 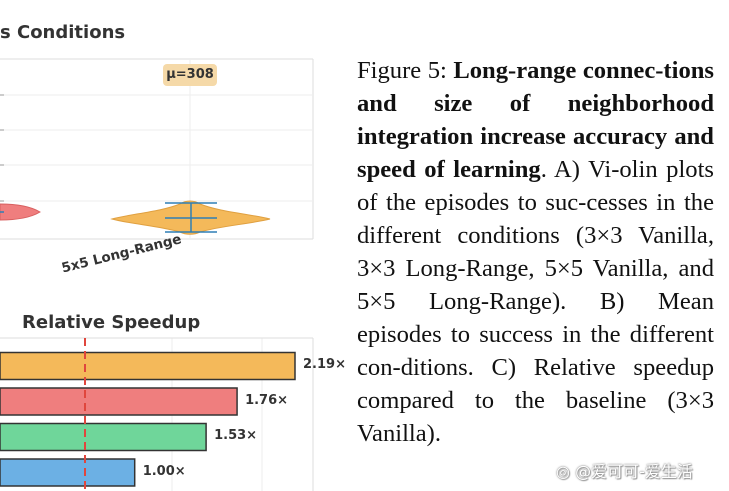 What do you see at coordinates (63, 32) in the screenshot?
I see `violin-panel-title: s Conditions` at bounding box center [63, 32].